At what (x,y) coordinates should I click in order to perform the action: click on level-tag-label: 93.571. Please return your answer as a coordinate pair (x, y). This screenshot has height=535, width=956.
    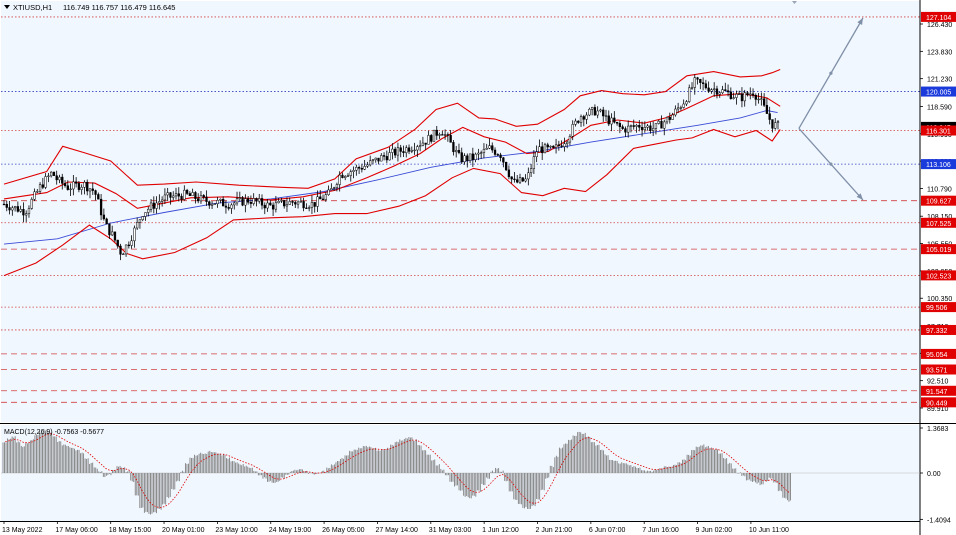
    Looking at the image, I should click on (937, 371).